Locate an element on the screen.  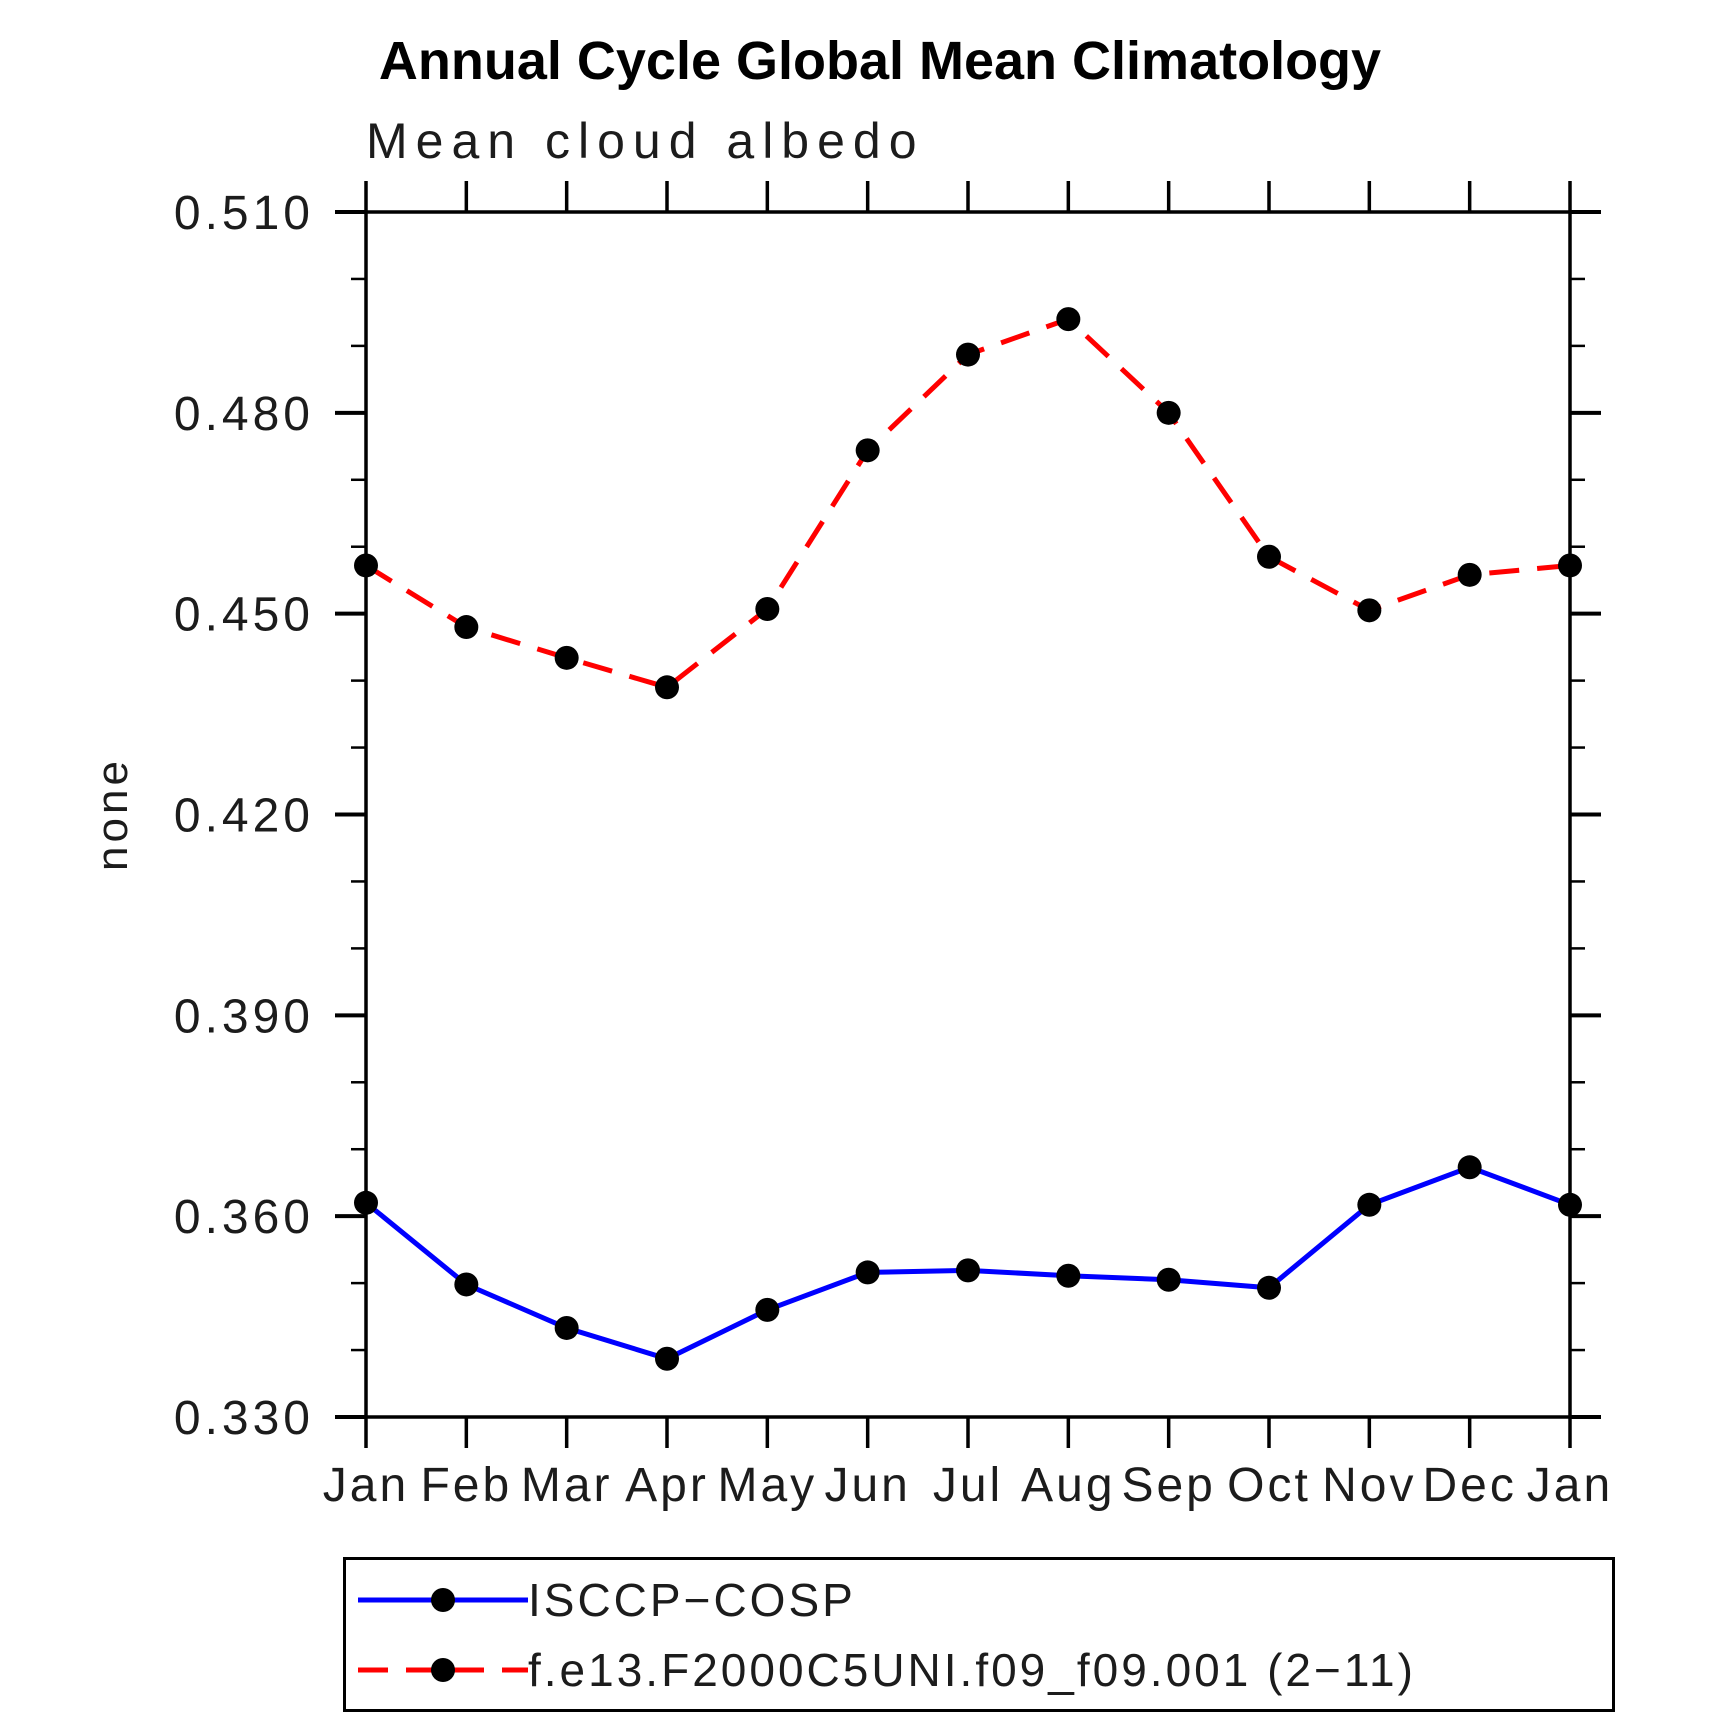
legend-item: ISCCP−COSP is located at coordinates (985, 1599).